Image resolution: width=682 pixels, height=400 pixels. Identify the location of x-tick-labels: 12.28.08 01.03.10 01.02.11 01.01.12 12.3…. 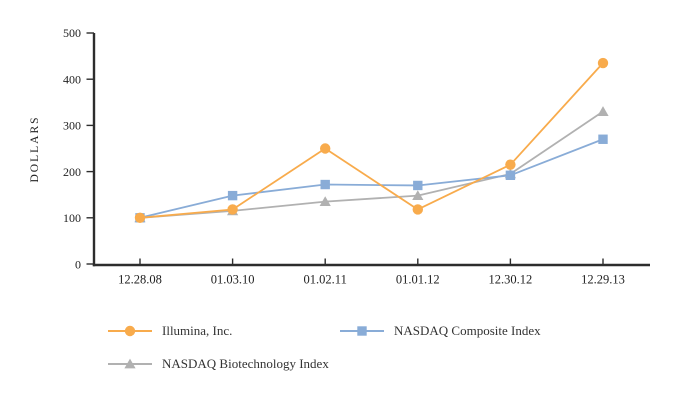
(371, 280).